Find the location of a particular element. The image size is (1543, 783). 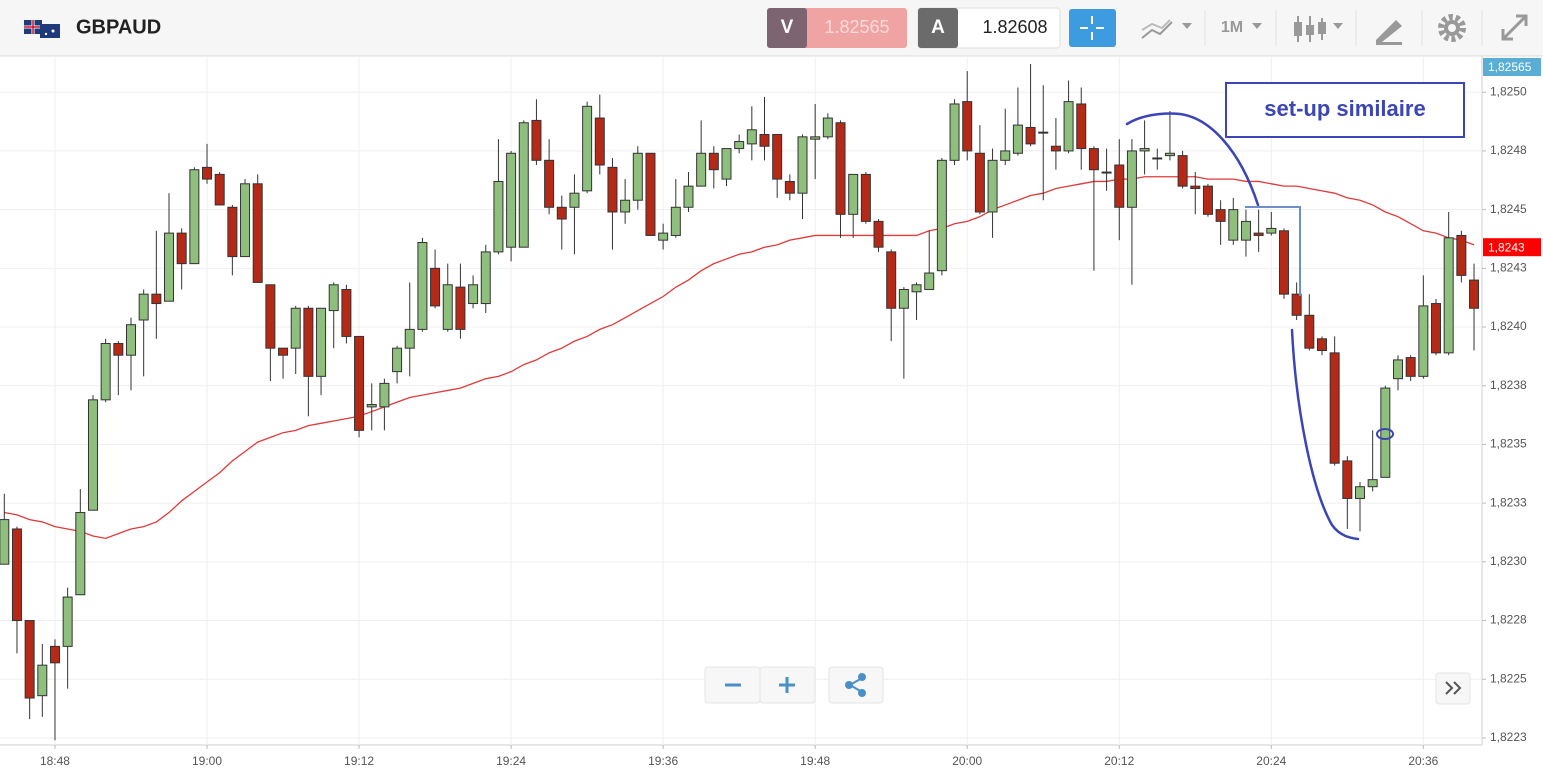

y-tick-label: 1,8233 is located at coordinates (1508, 502).